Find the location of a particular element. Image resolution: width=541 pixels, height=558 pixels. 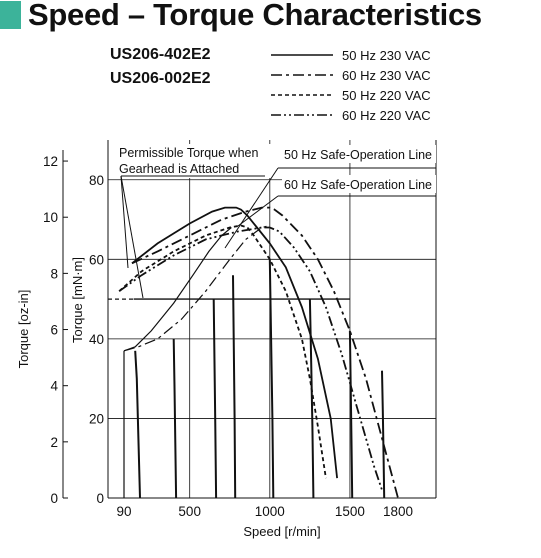

safe50-annotation-bg is located at coordinates (359, 154).